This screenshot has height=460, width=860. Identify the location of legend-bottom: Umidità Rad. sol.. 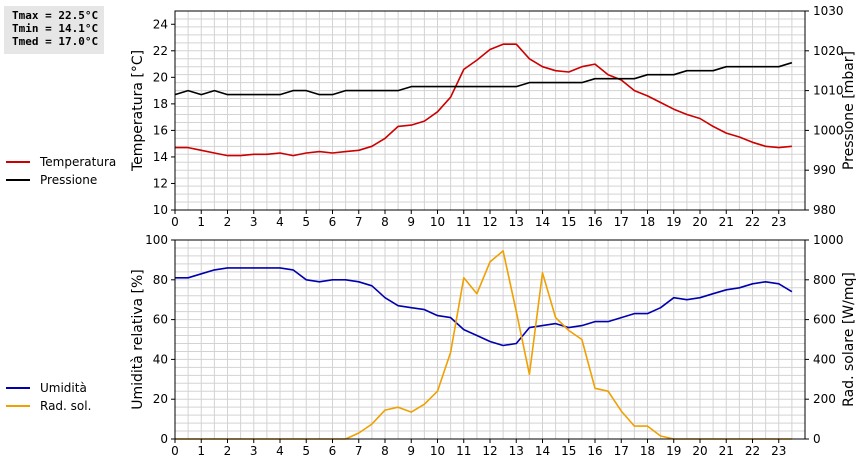
(48, 397).